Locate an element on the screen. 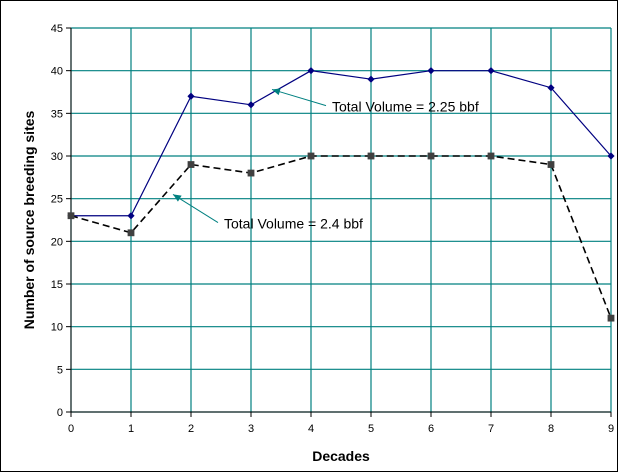  x-tick-label: 5 is located at coordinates (371, 429).